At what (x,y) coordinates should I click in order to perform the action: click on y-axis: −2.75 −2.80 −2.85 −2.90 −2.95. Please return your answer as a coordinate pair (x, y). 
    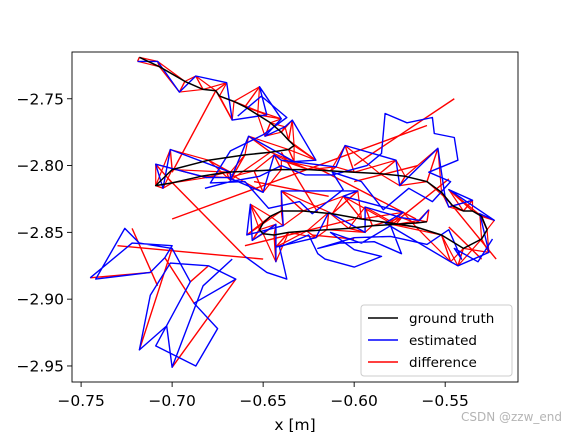
    Looking at the image, I should click on (44, 232).